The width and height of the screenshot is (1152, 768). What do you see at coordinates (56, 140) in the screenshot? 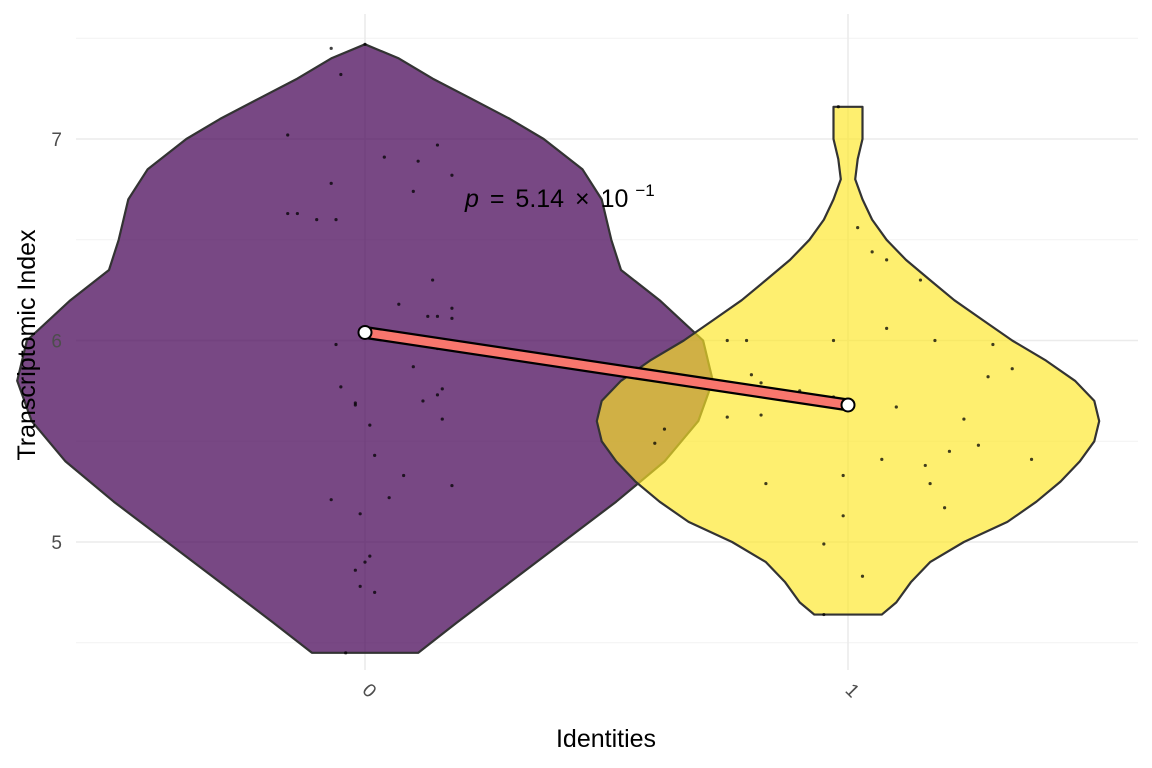
I see `y-tick-7: 7` at bounding box center [56, 140].